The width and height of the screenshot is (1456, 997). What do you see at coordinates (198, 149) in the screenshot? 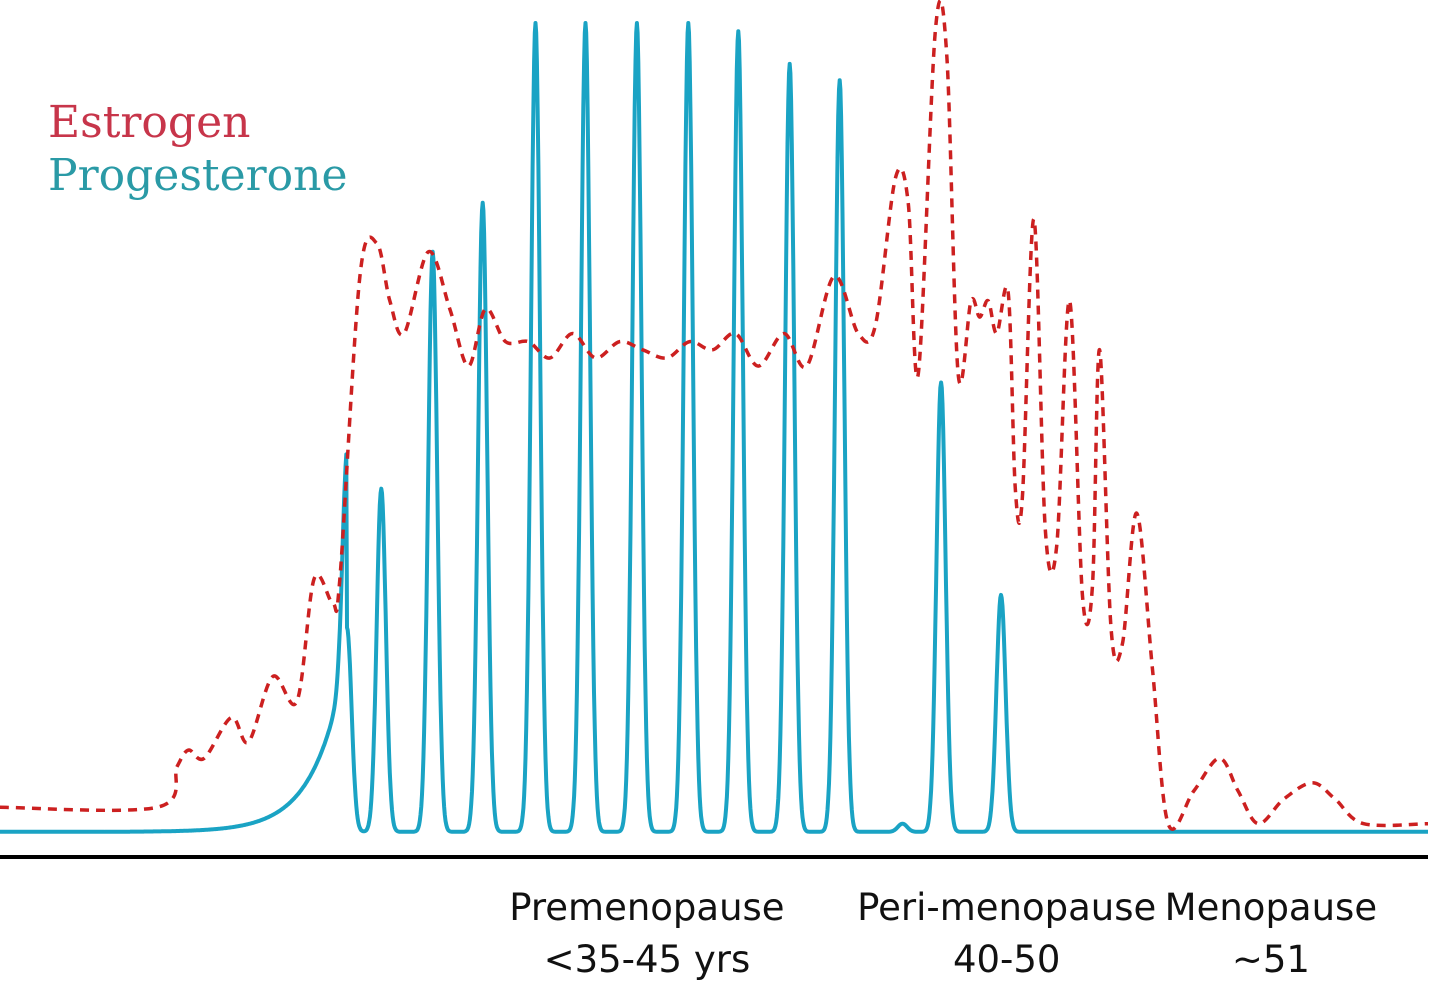
I see `legend: Estrogen Progesterone` at bounding box center [198, 149].